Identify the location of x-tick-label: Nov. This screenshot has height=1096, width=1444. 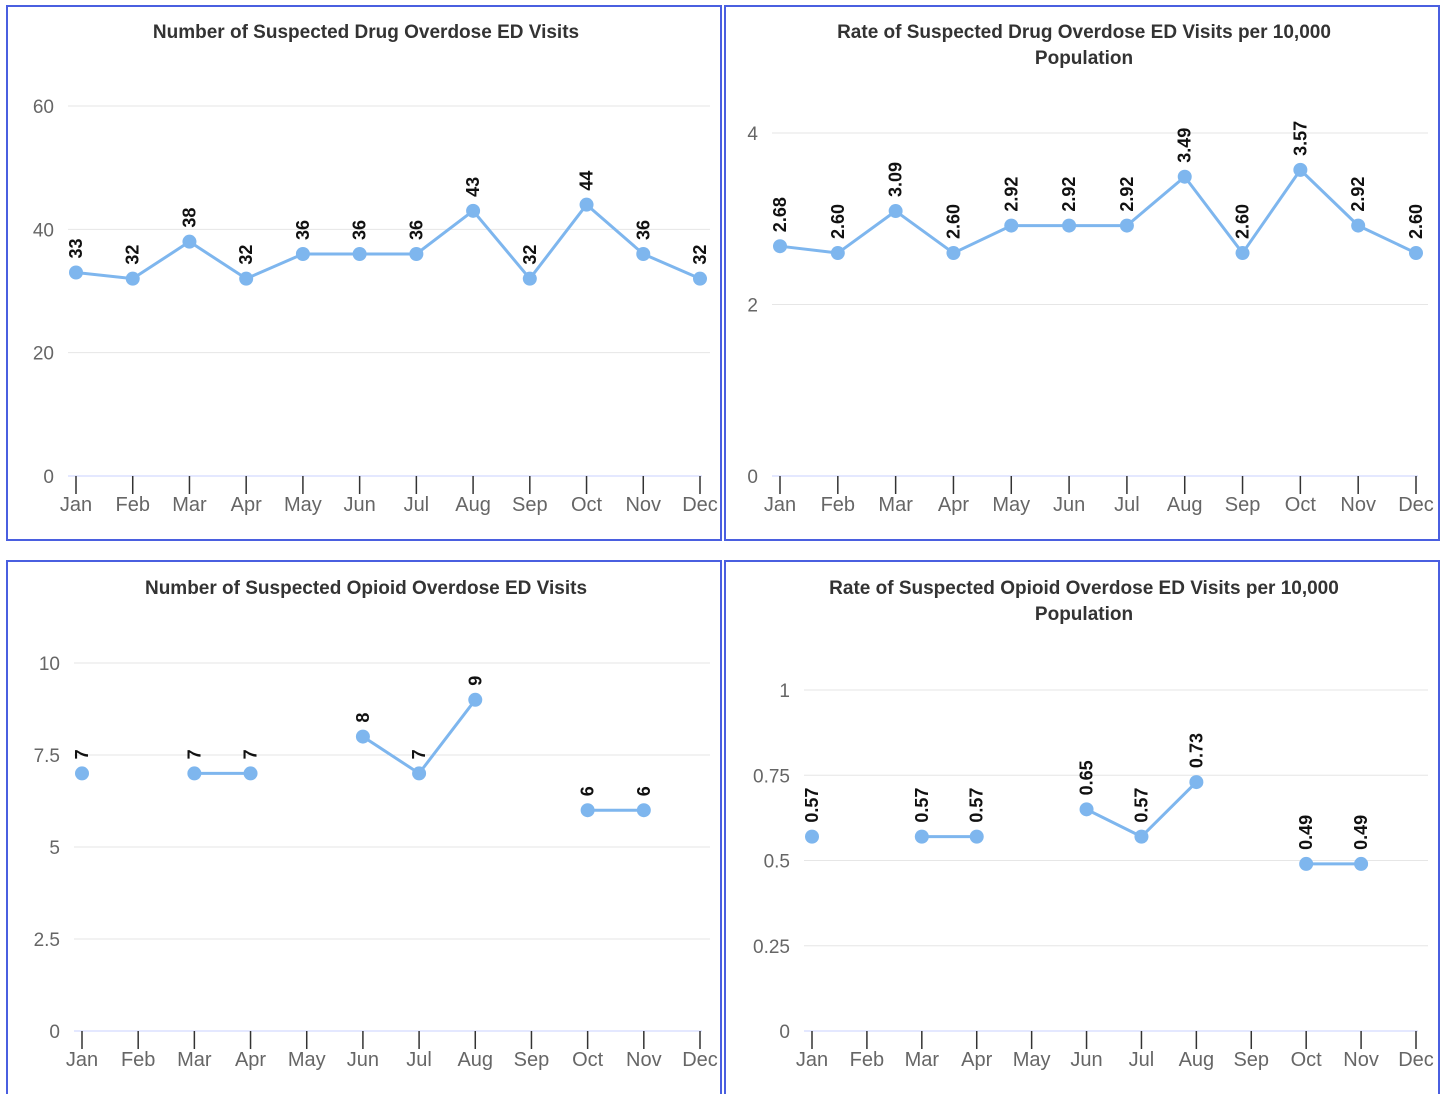
(1361, 1060).